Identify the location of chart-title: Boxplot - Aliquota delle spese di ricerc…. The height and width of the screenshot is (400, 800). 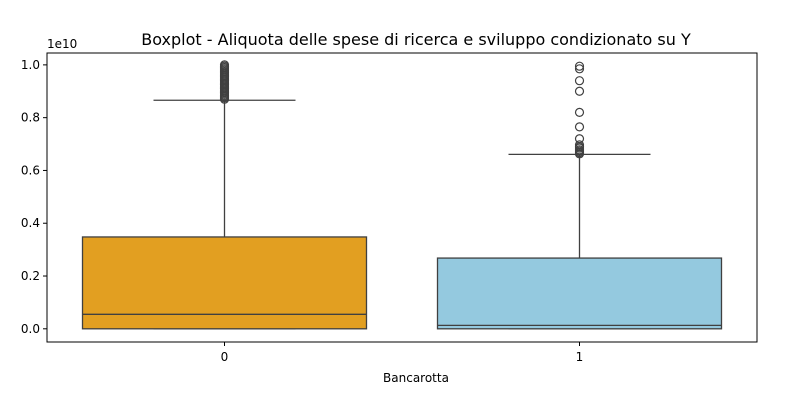
(416, 39).